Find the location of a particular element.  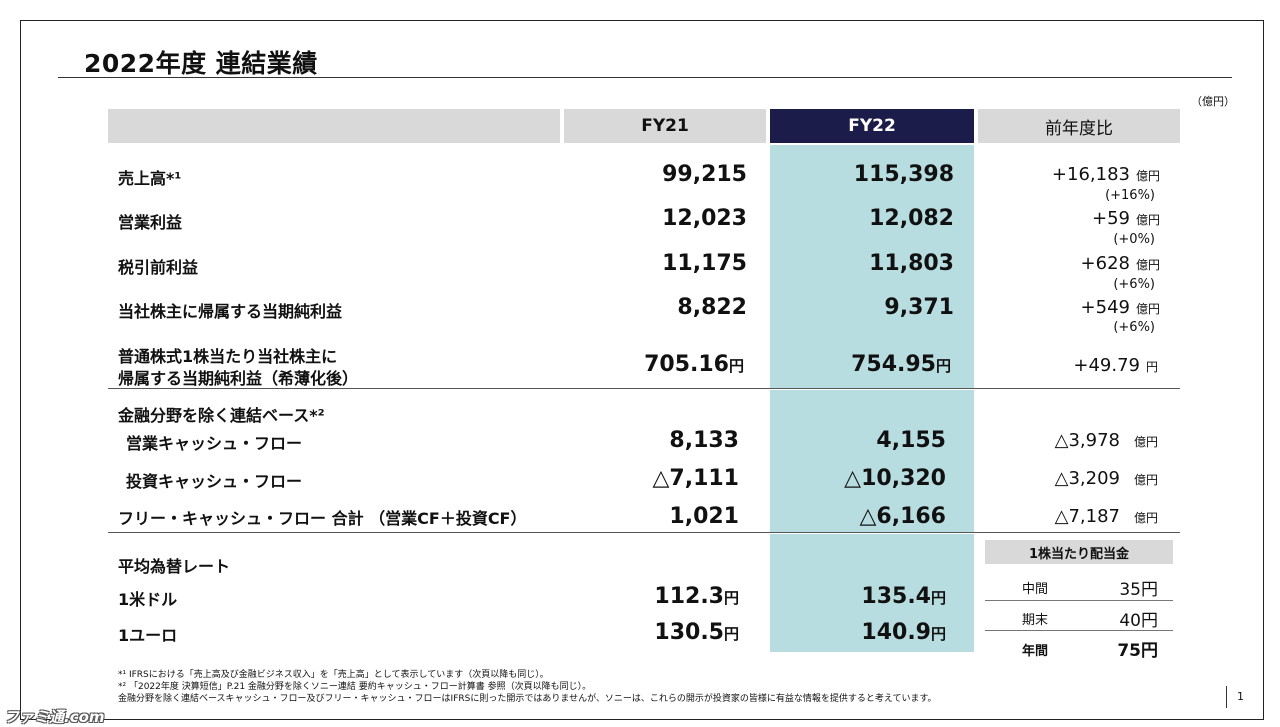

fx-usd-fy22: 135.4円 is located at coordinates (903, 596).